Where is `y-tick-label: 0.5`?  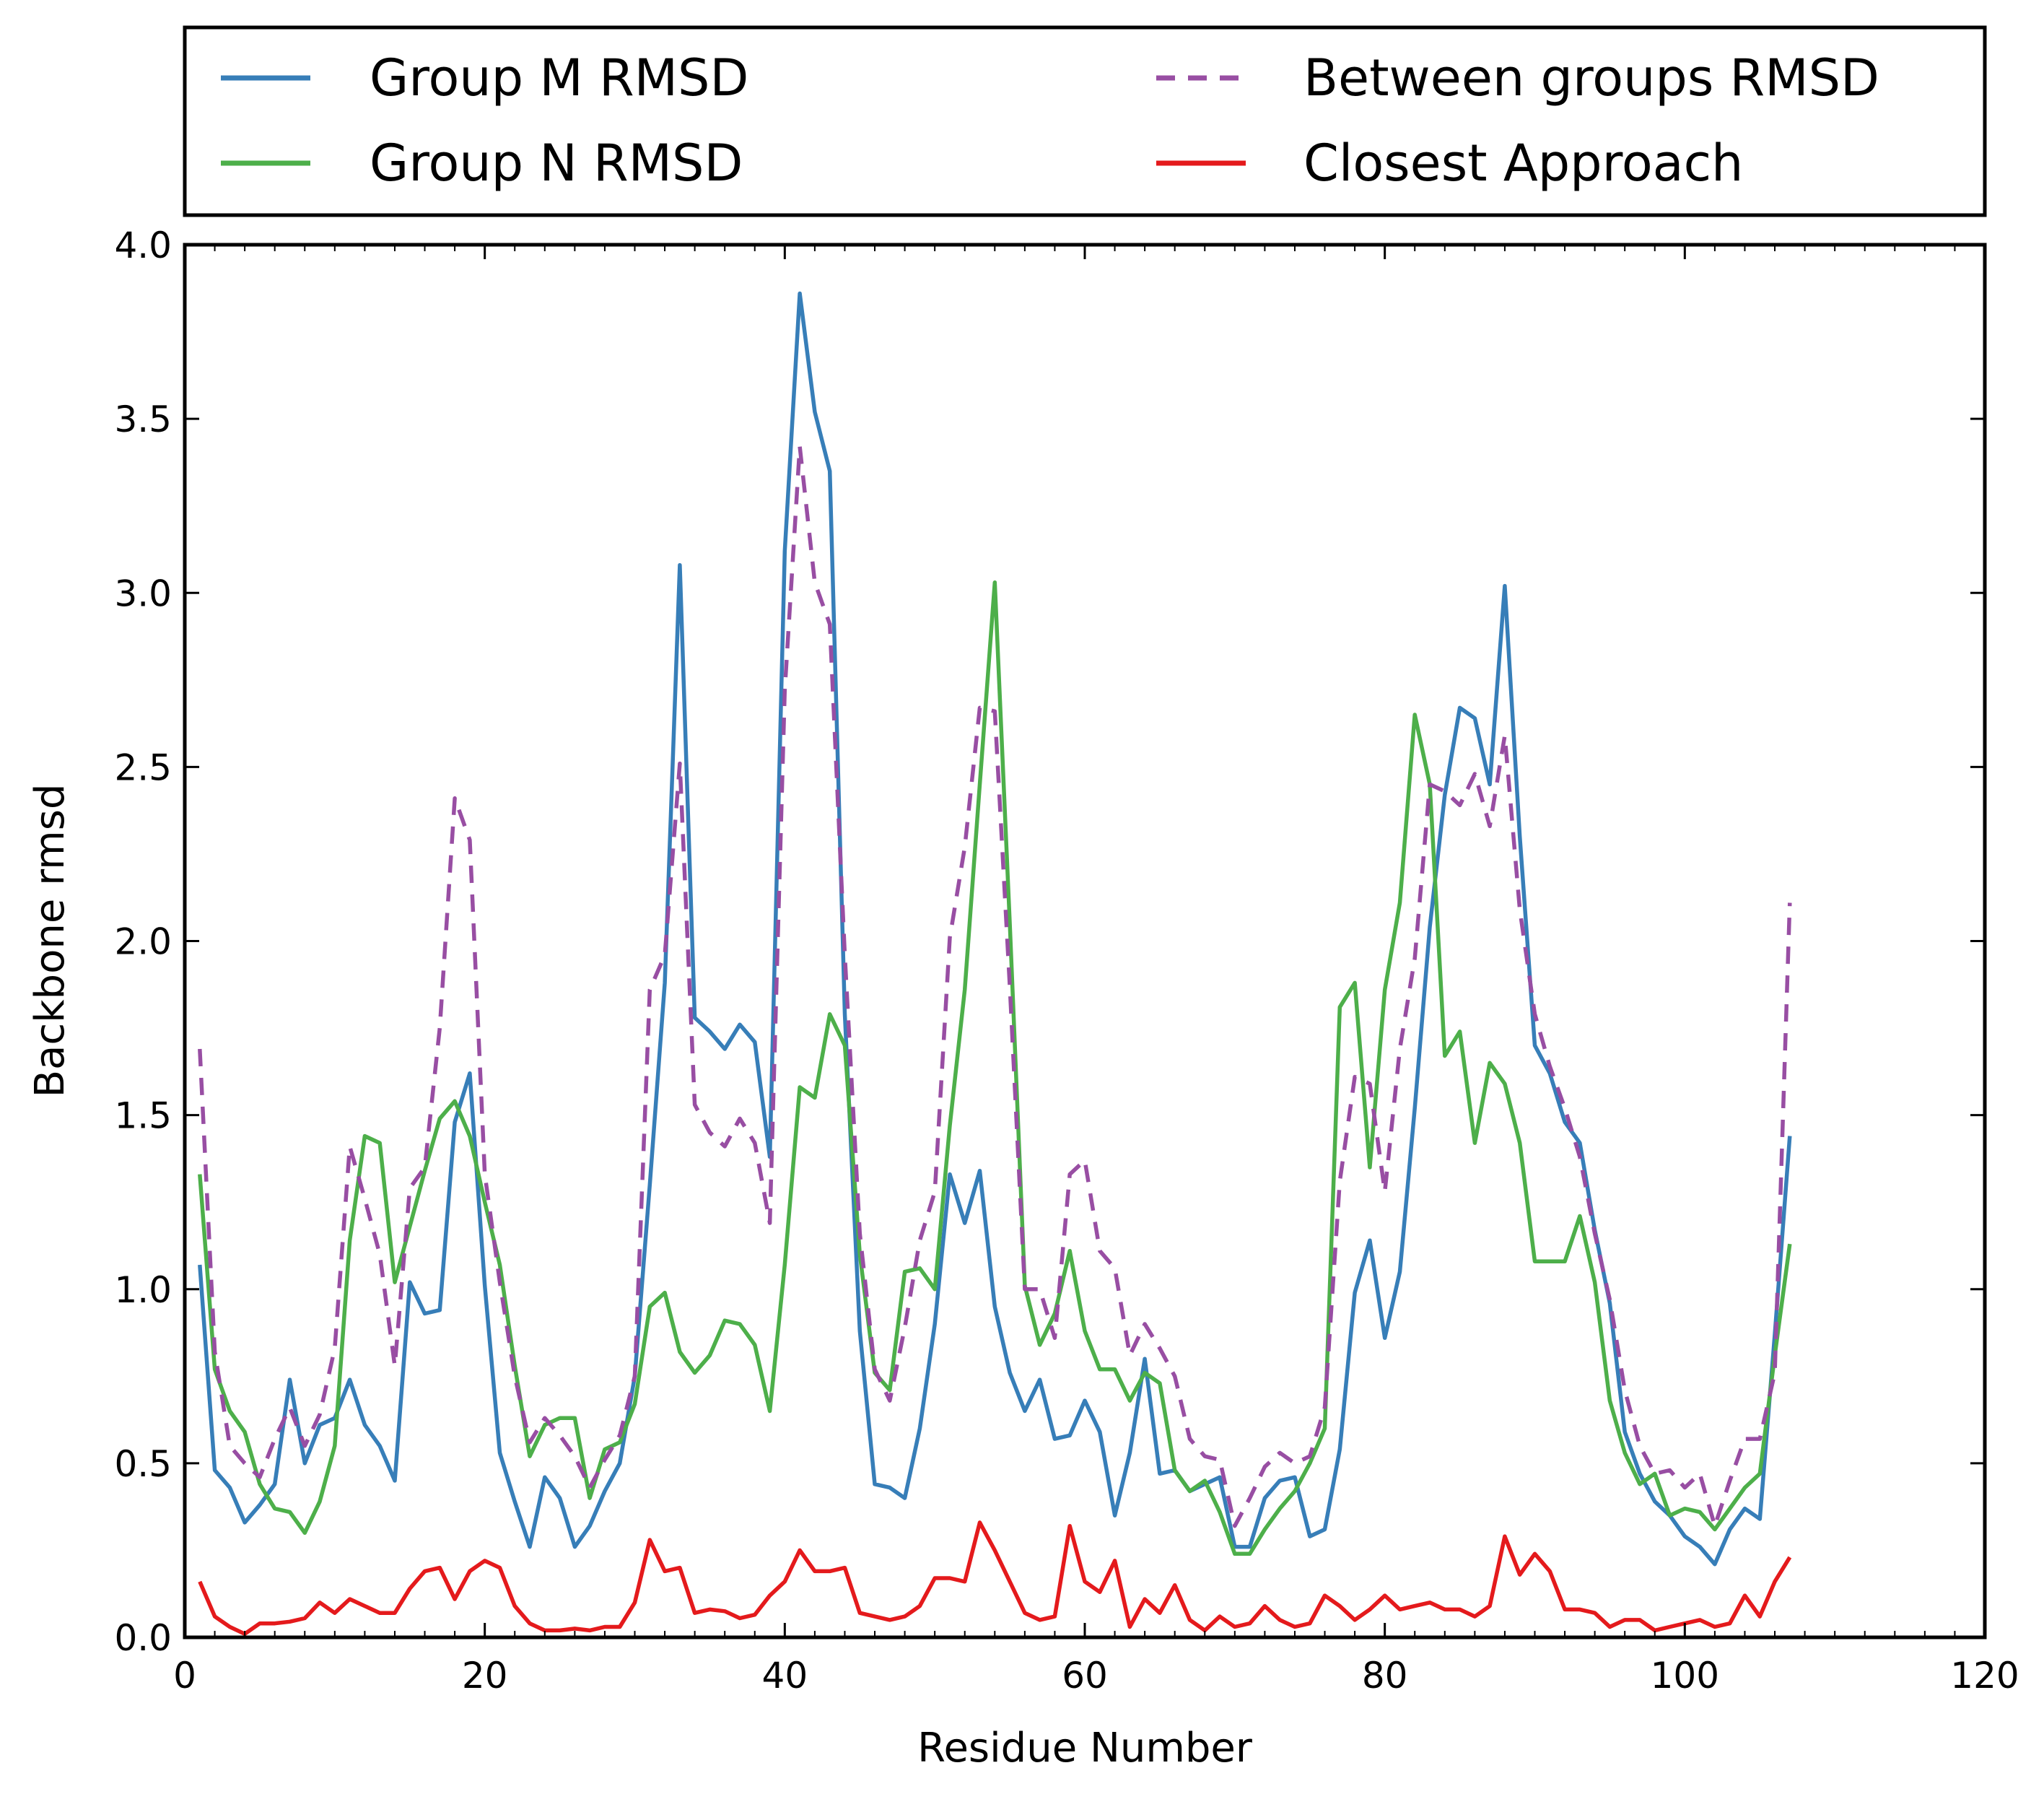
y-tick-label: 0.5 is located at coordinates (143, 1464).